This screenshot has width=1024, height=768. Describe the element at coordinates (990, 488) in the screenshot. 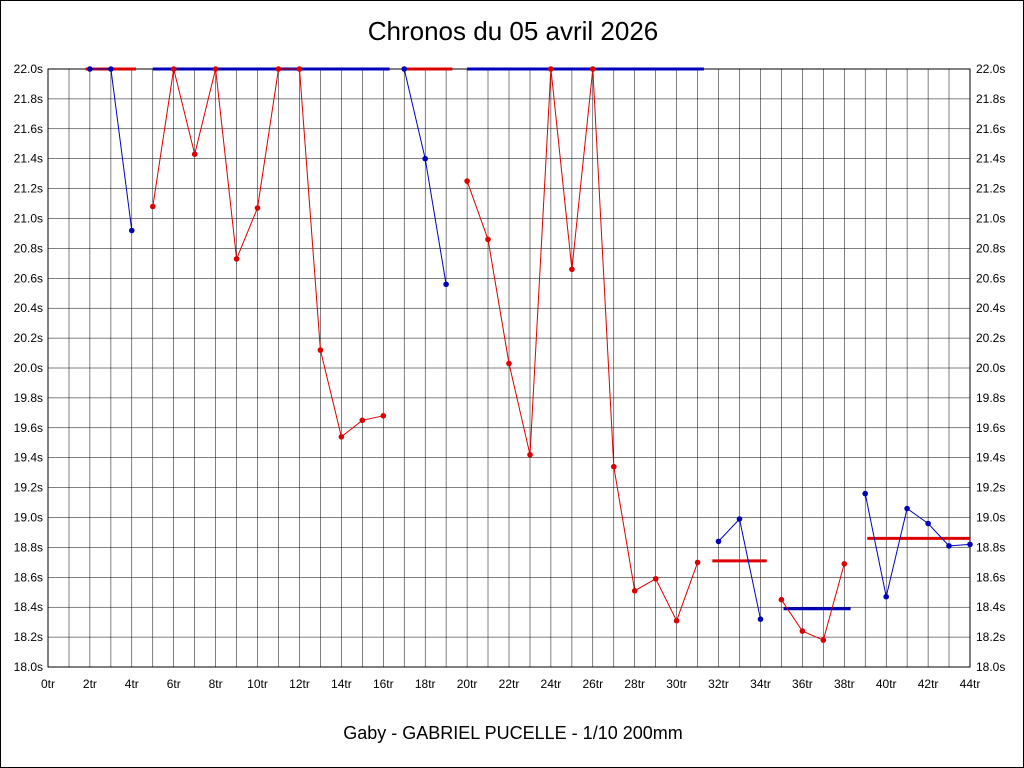

I see `y-tick-label-right: 19.2s` at that location.